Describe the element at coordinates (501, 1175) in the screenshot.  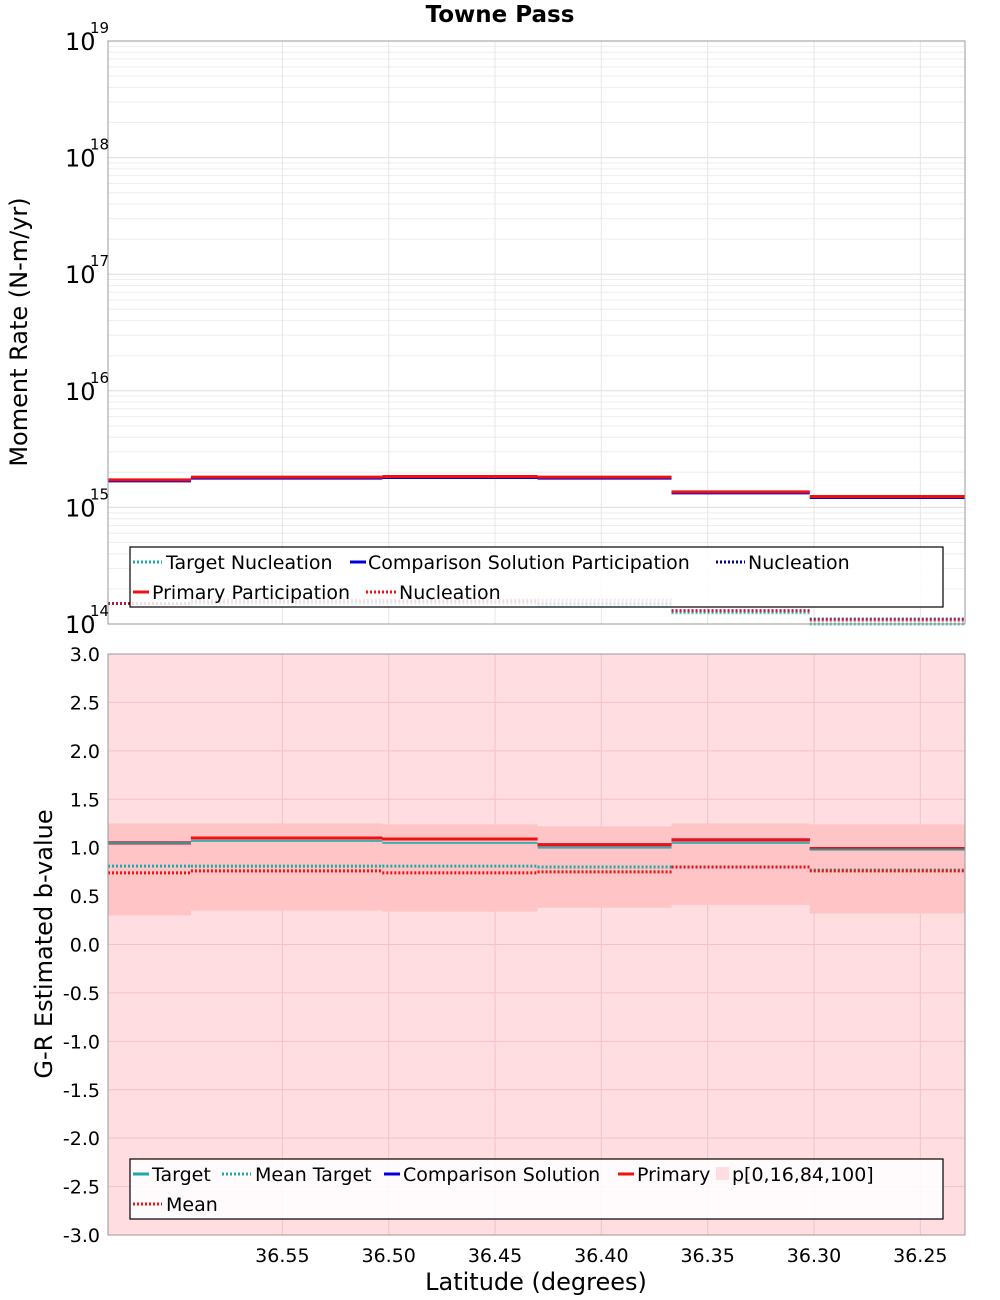
I see `bottom-legend-label-comparison: Comparison Solution` at that location.